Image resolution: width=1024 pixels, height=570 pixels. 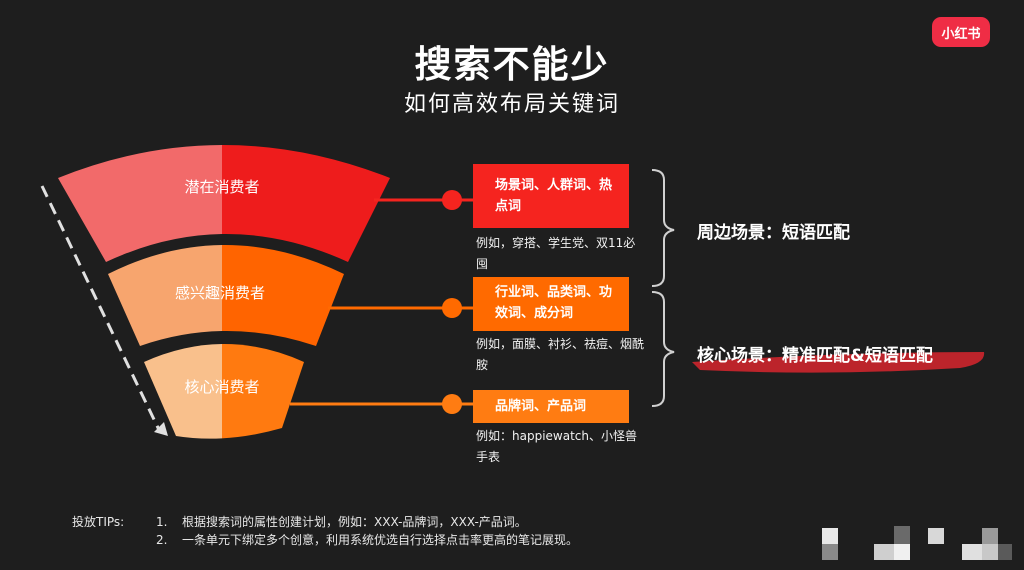 I want to click on tips-number: 1., so click(x=162, y=522).